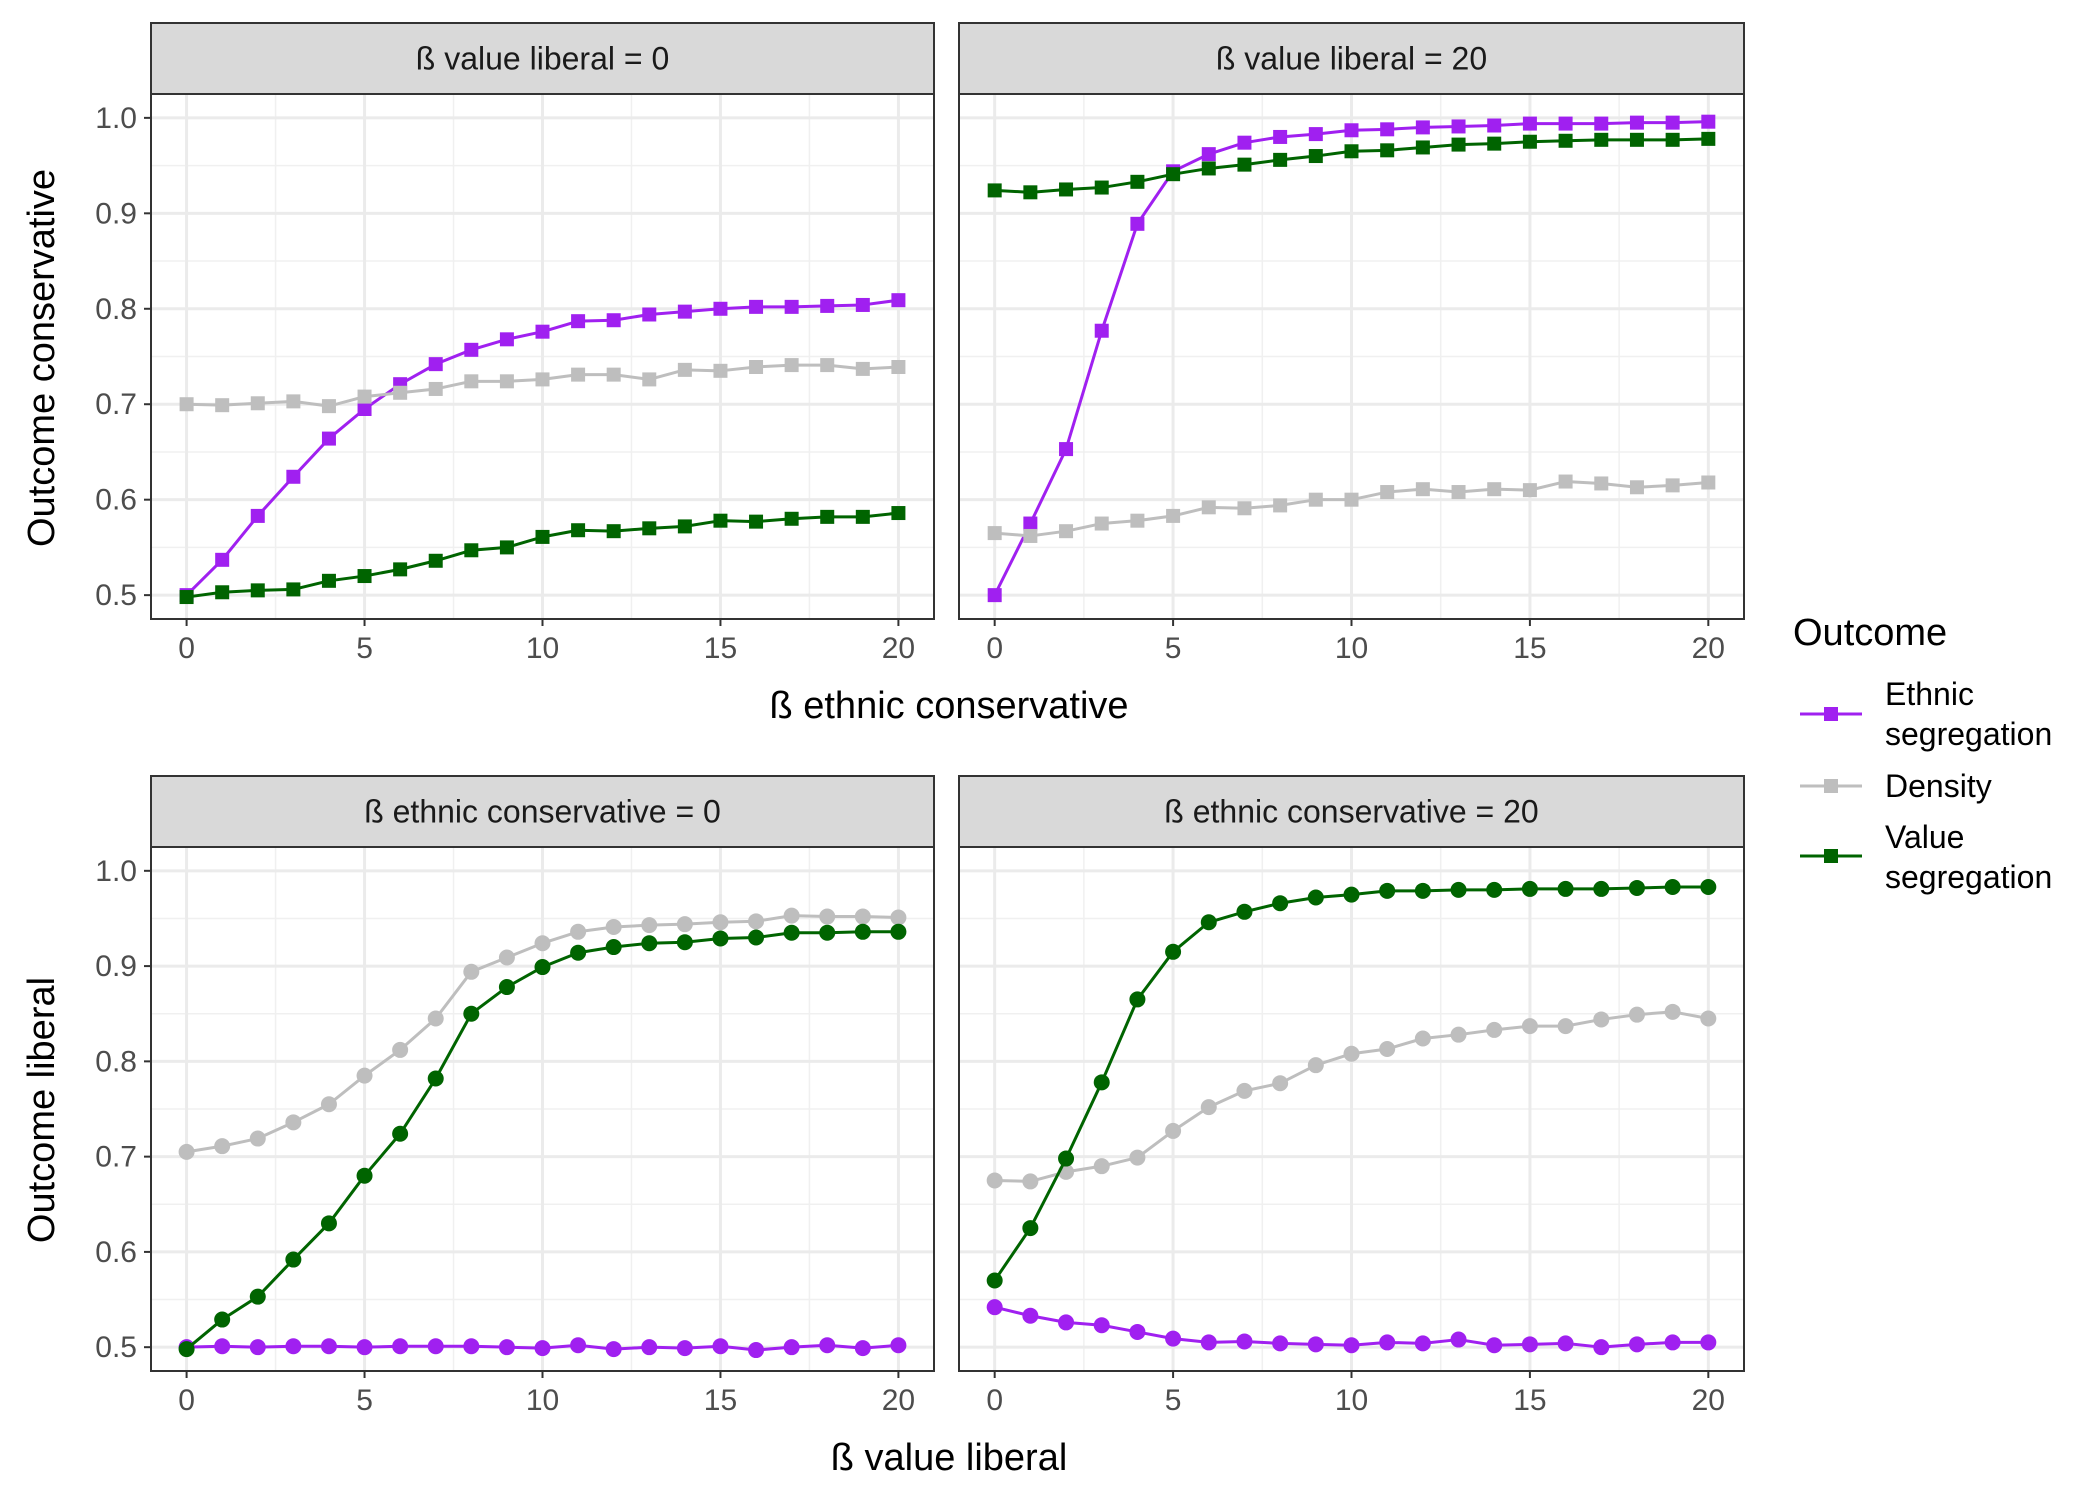  I want to click on x-tick-label: 15, so click(720, 1400).